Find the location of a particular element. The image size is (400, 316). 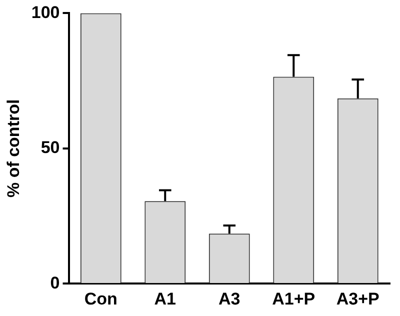

y-tick-label: 100 is located at coordinates (45, 12).